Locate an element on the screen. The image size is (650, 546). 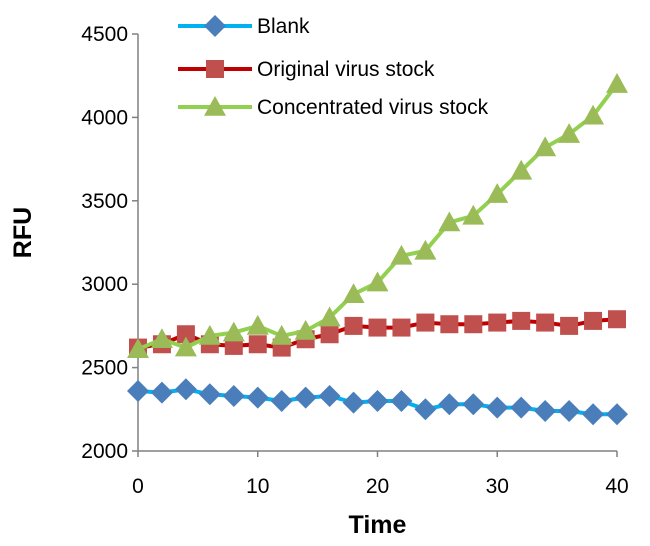
x-tick-label: 40 is located at coordinates (616, 486).